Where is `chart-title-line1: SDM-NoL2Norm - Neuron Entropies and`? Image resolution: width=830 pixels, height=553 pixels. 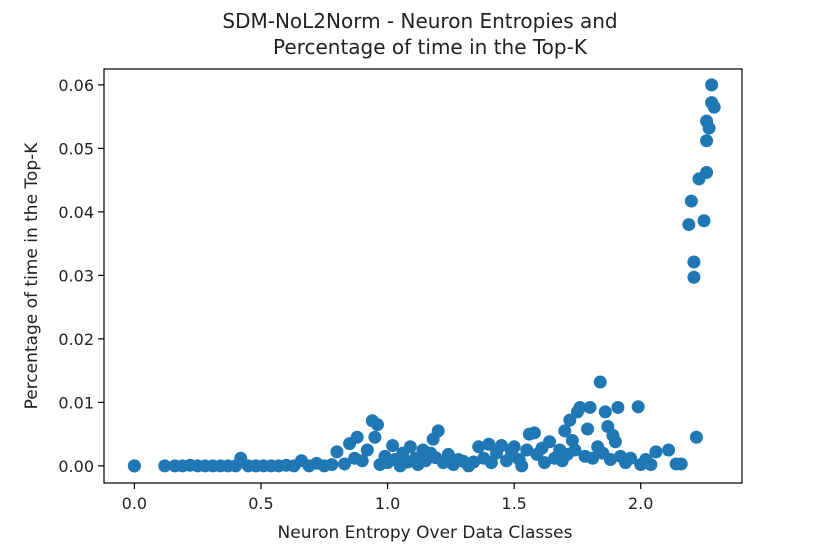
chart-title-line1: SDM-NoL2Norm - Neuron Entropies and is located at coordinates (419, 21).